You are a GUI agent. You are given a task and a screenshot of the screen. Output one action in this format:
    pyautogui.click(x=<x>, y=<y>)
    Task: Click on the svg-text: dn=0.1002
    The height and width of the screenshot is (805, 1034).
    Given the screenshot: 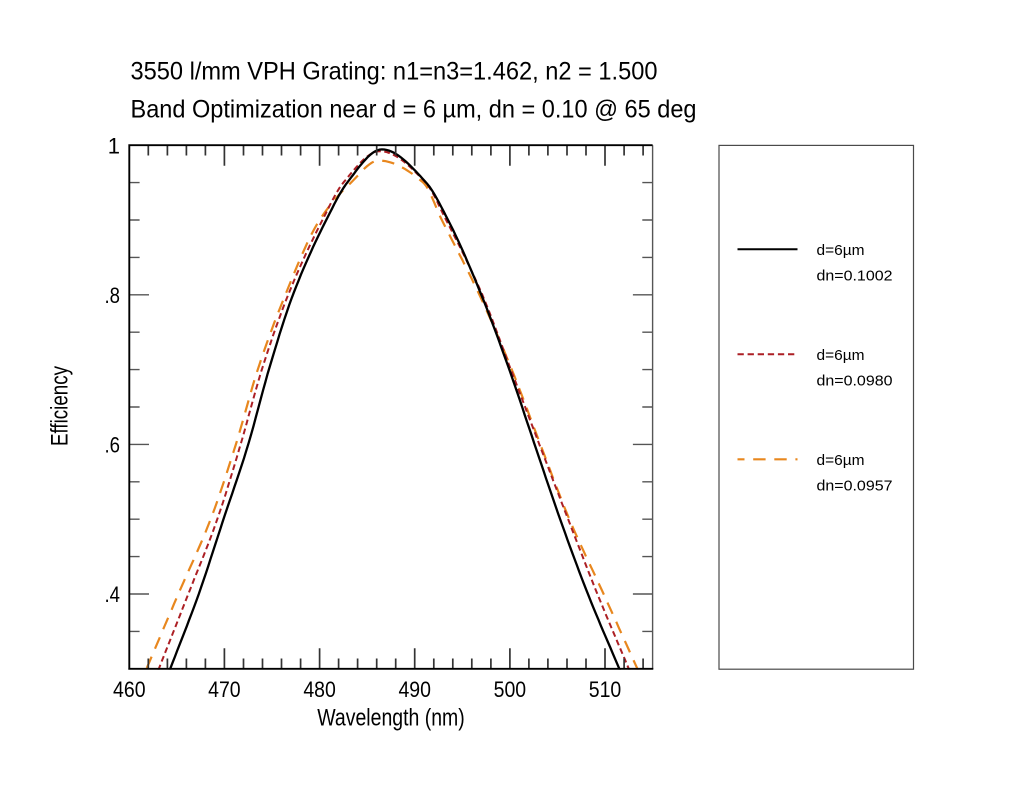 What is the action you would take?
    pyautogui.click(x=855, y=276)
    